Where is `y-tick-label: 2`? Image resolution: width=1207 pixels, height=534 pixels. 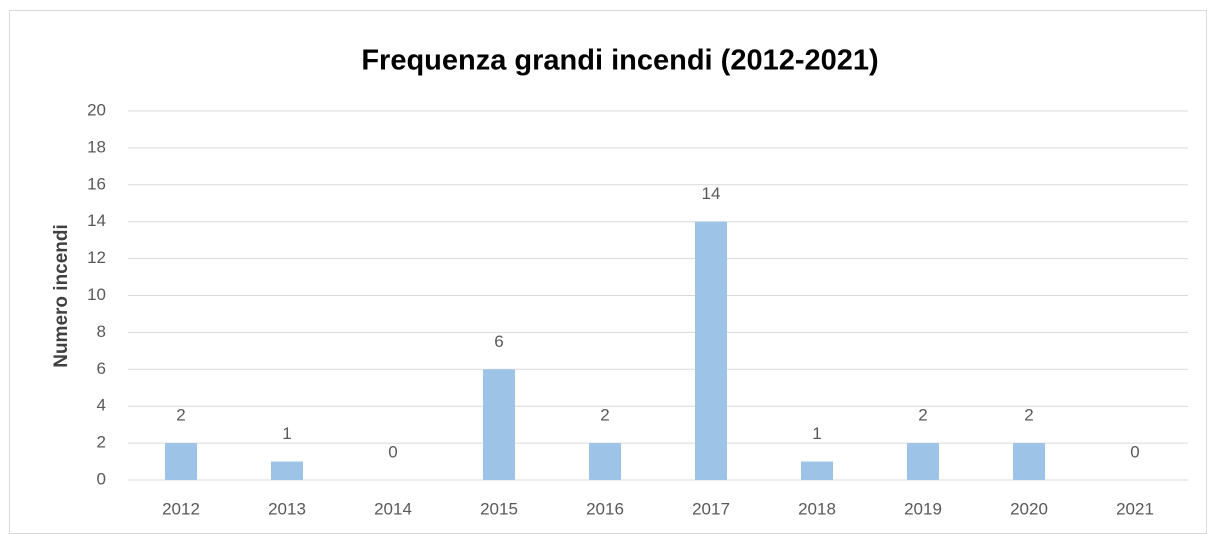
y-tick-label: 2 is located at coordinates (101, 442).